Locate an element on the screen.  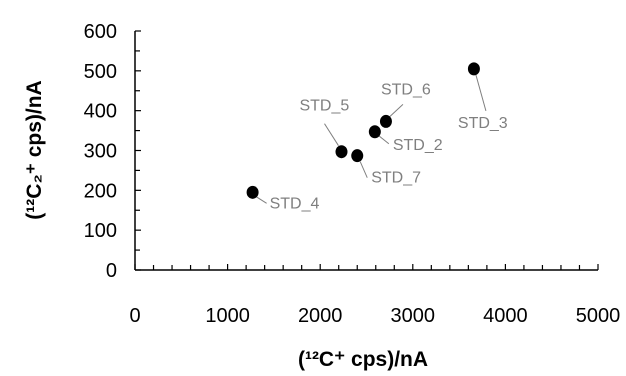
point-labels: STD_4 STD_5 STD_7 STD_2 STD_6 STD_3 is located at coordinates (389, 146).